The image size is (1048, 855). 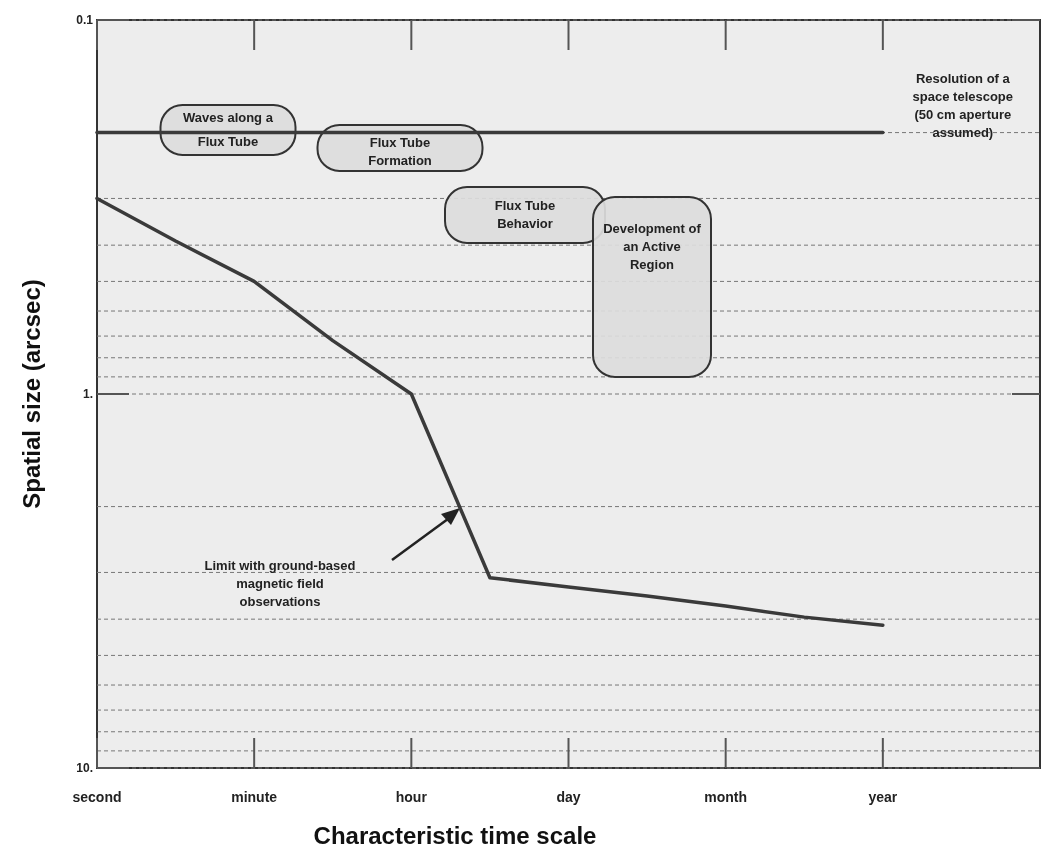 I want to click on y-tick-label: 10., so click(x=84, y=768).